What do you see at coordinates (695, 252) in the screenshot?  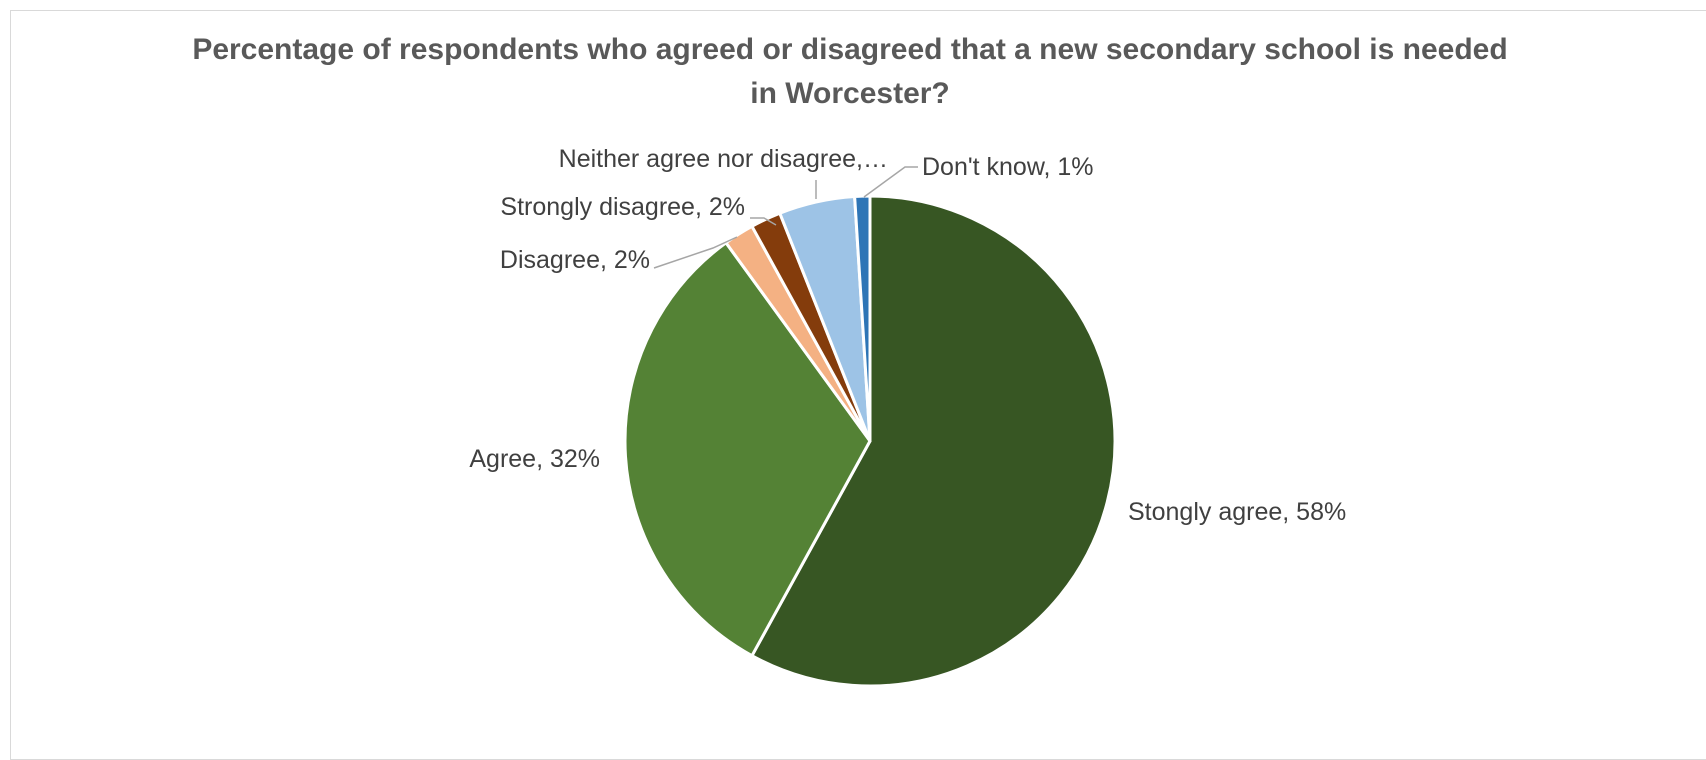 I see `leader-line-disagree` at bounding box center [695, 252].